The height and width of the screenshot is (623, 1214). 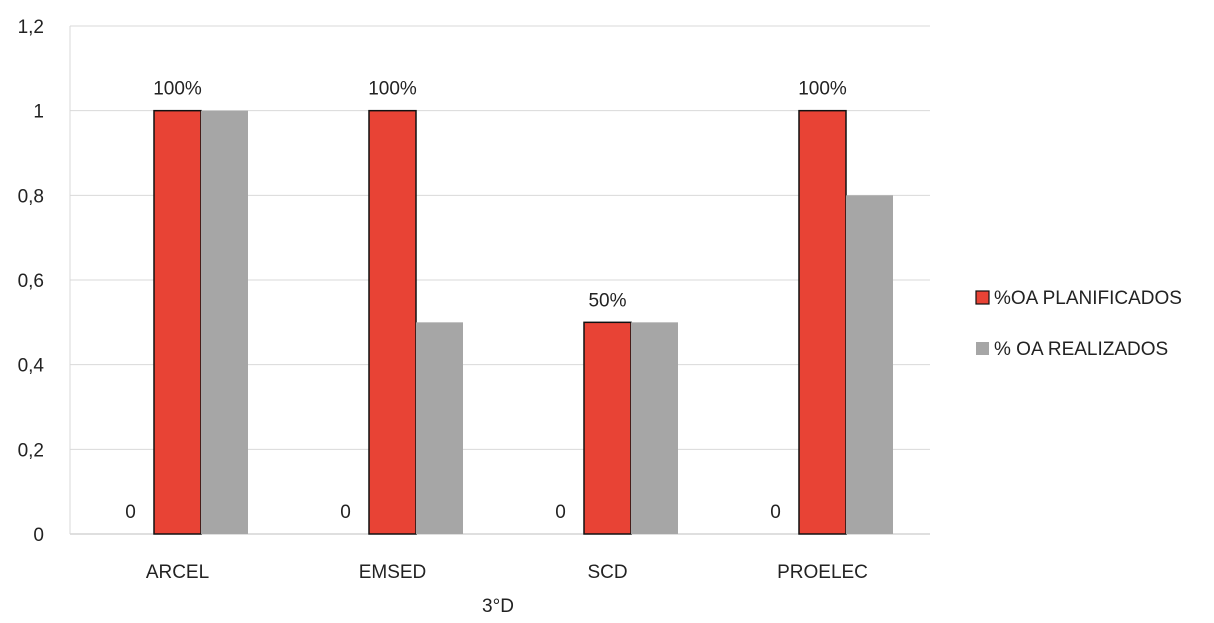 What do you see at coordinates (393, 572) in the screenshot?
I see `x-tick-label: EMSED` at bounding box center [393, 572].